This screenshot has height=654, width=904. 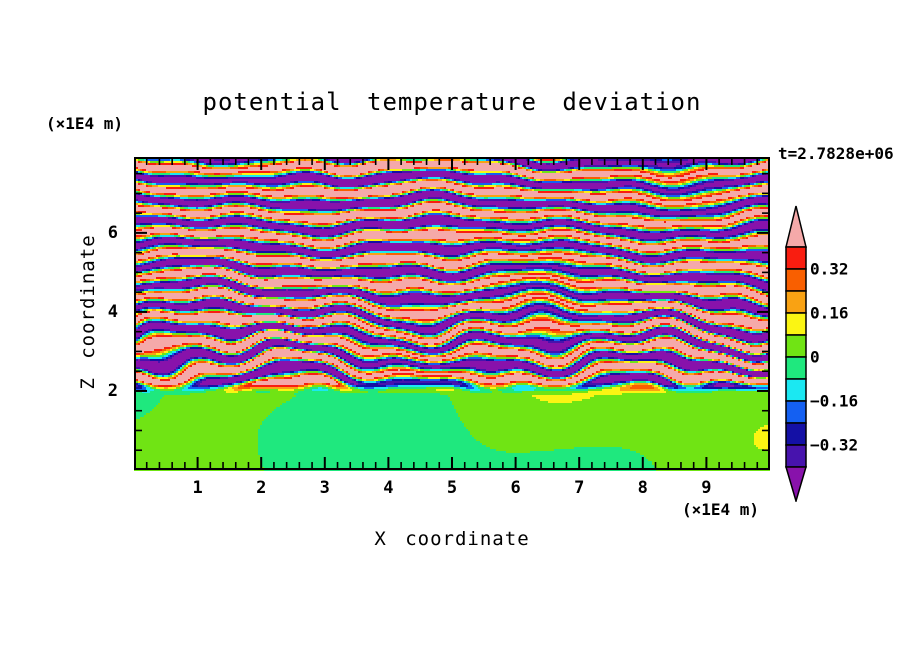 What do you see at coordinates (88, 312) in the screenshot?
I see `y-axis-title: Z coordinate` at bounding box center [88, 312].